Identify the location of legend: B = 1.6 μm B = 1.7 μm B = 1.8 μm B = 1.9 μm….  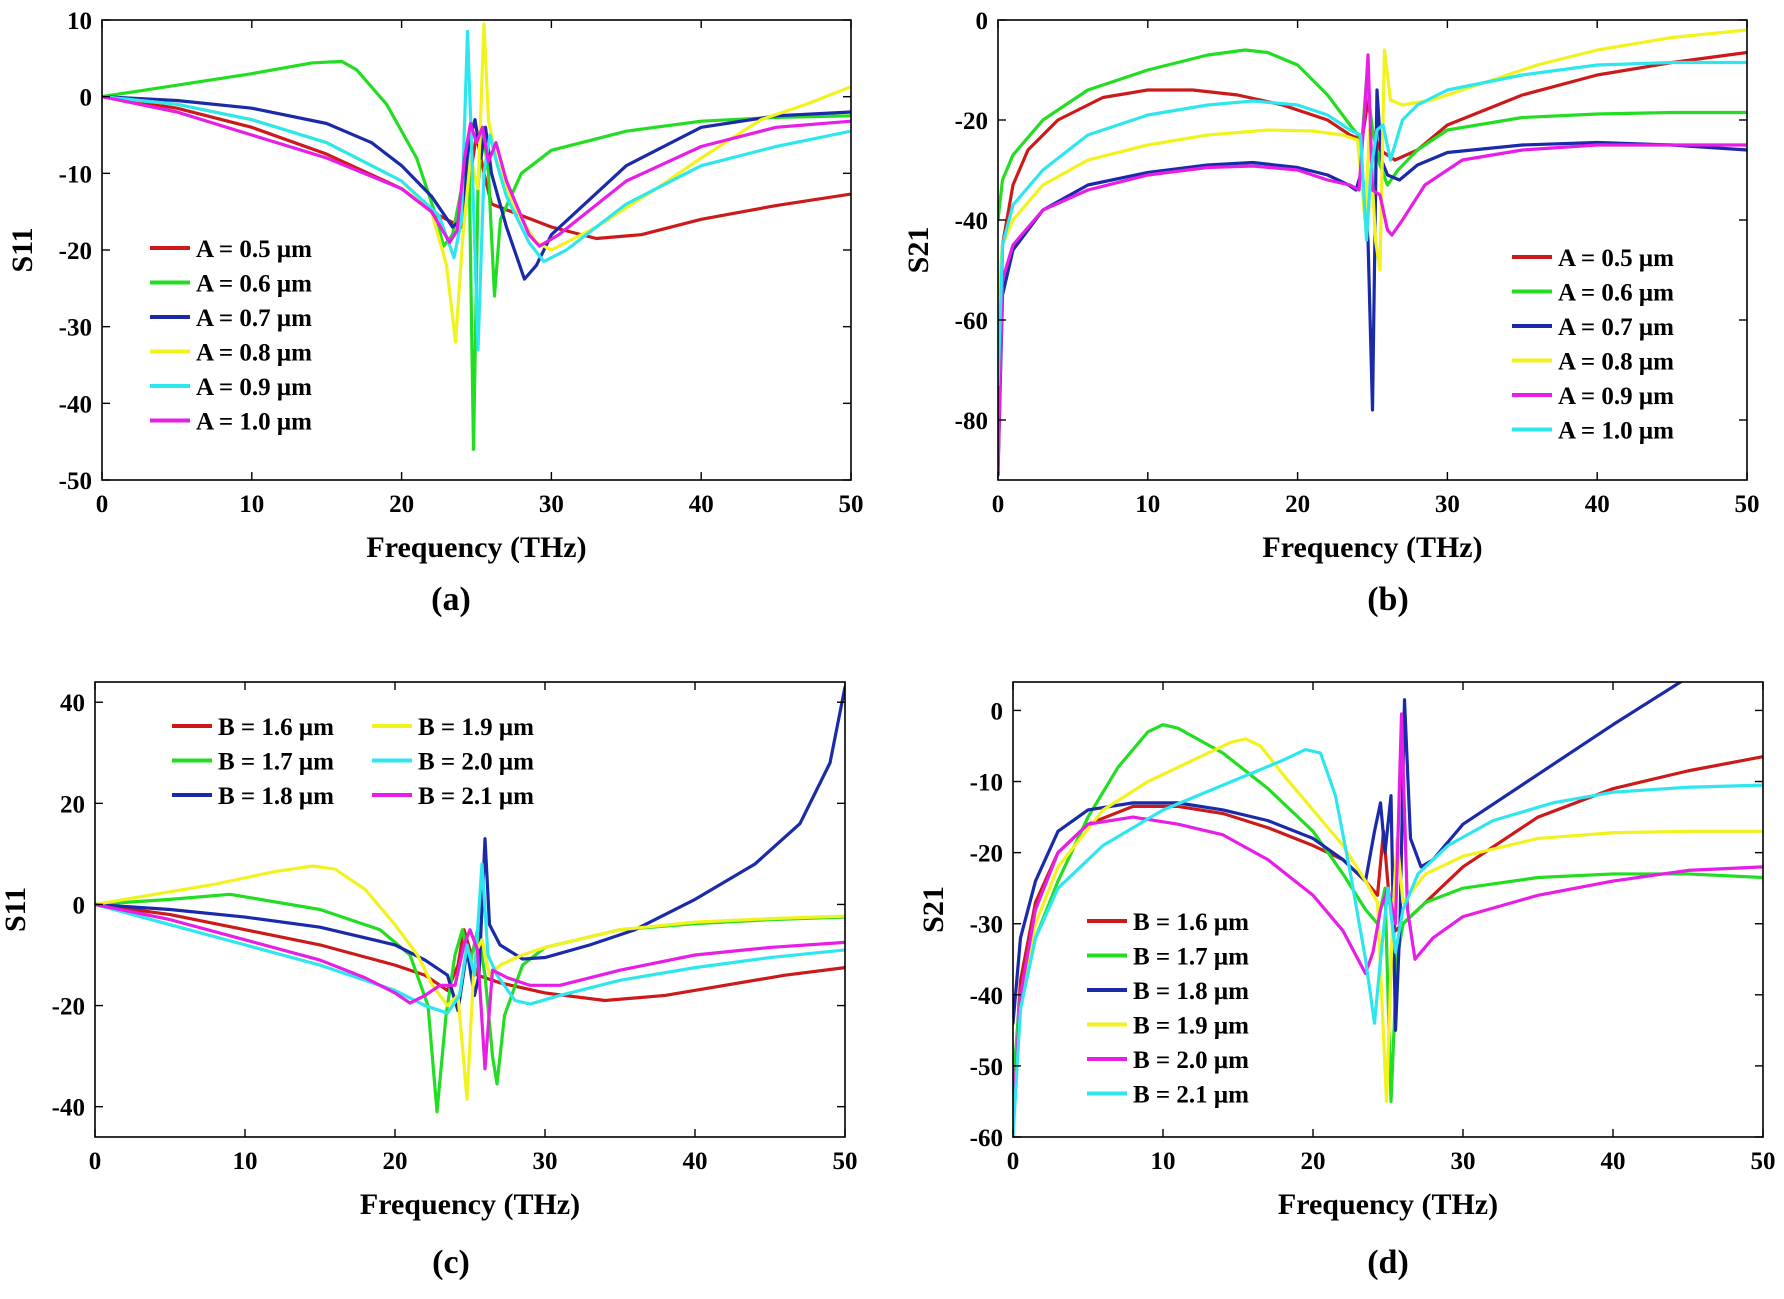
(353, 762).